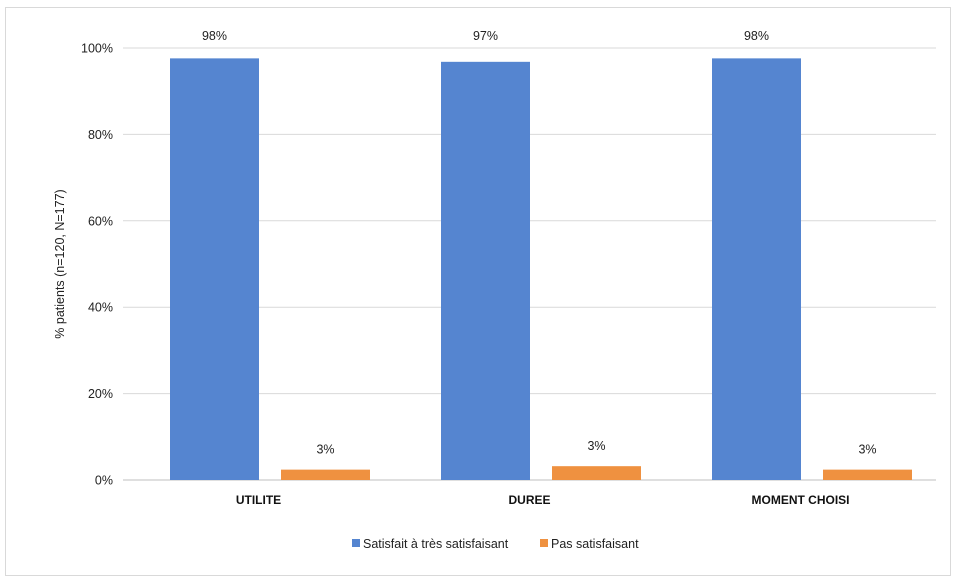 Image resolution: width=957 pixels, height=581 pixels. I want to click on legend-label: Pas satisfaisant, so click(595, 544).